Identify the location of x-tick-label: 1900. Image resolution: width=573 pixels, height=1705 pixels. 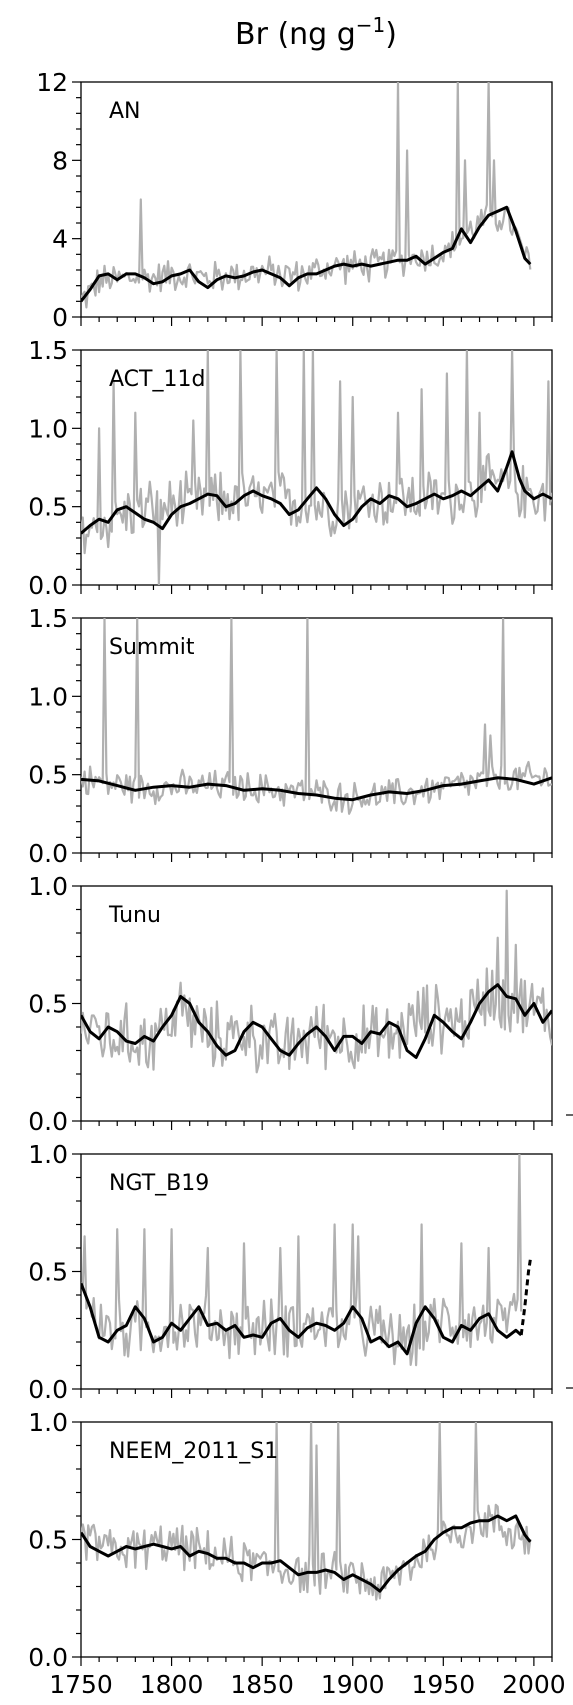
(353, 1684).